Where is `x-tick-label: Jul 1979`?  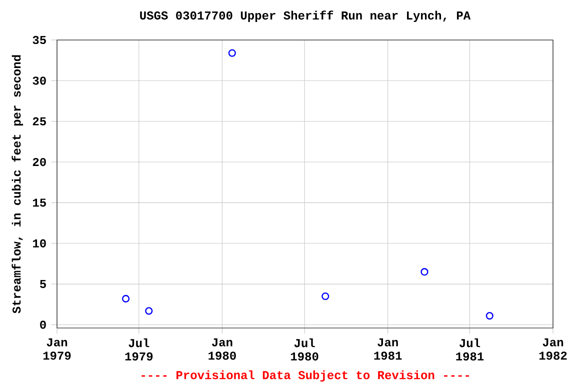
x-tick-label: Jul 1979 is located at coordinates (139, 349).